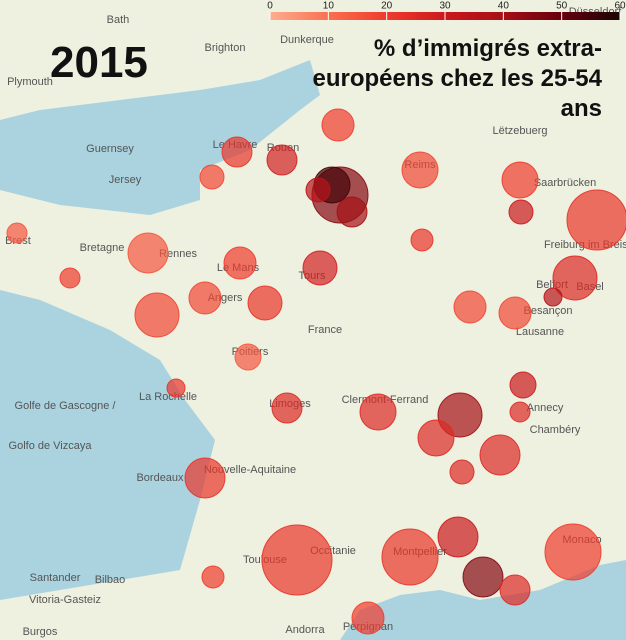 The height and width of the screenshot is (640, 626). What do you see at coordinates (519, 131) in the screenshot?
I see `place-label: Lëtzebuerg` at bounding box center [519, 131].